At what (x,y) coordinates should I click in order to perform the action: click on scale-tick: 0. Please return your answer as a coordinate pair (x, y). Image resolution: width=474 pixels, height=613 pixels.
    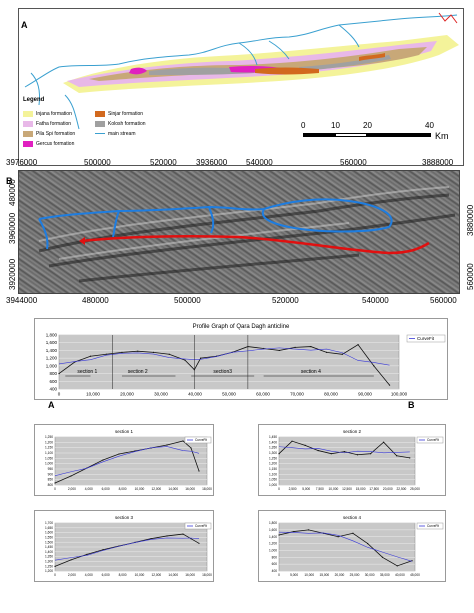
    Looking at the image, I should click on (303, 125).